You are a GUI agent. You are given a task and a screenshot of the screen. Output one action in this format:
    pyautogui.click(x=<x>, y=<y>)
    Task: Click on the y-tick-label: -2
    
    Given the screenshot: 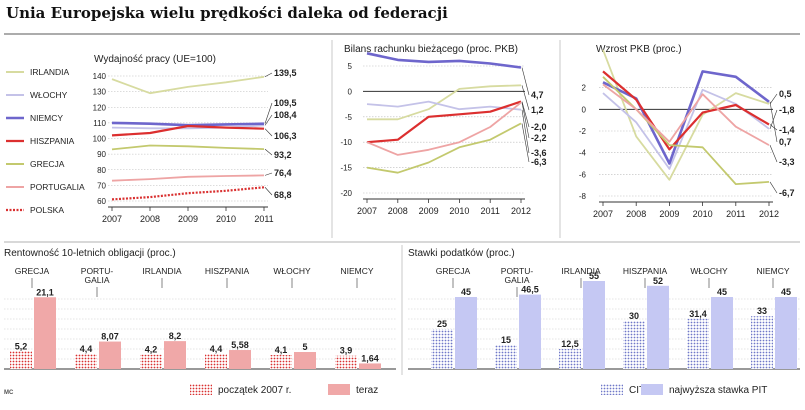 What is the action you would take?
    pyautogui.click(x=583, y=131)
    